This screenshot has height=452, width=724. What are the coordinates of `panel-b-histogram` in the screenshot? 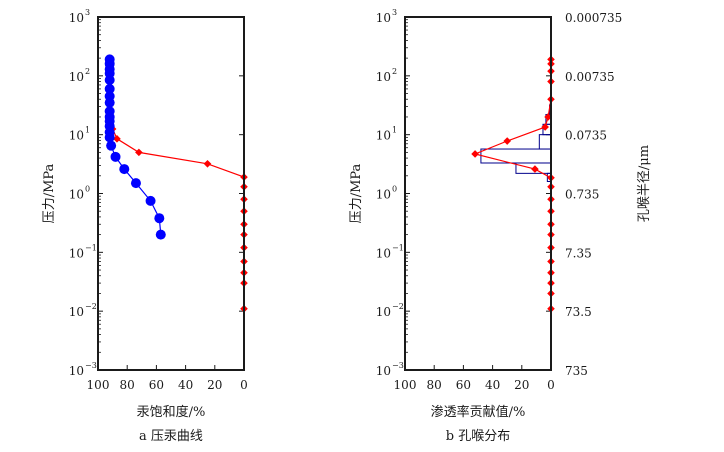 It's located at (516, 143).